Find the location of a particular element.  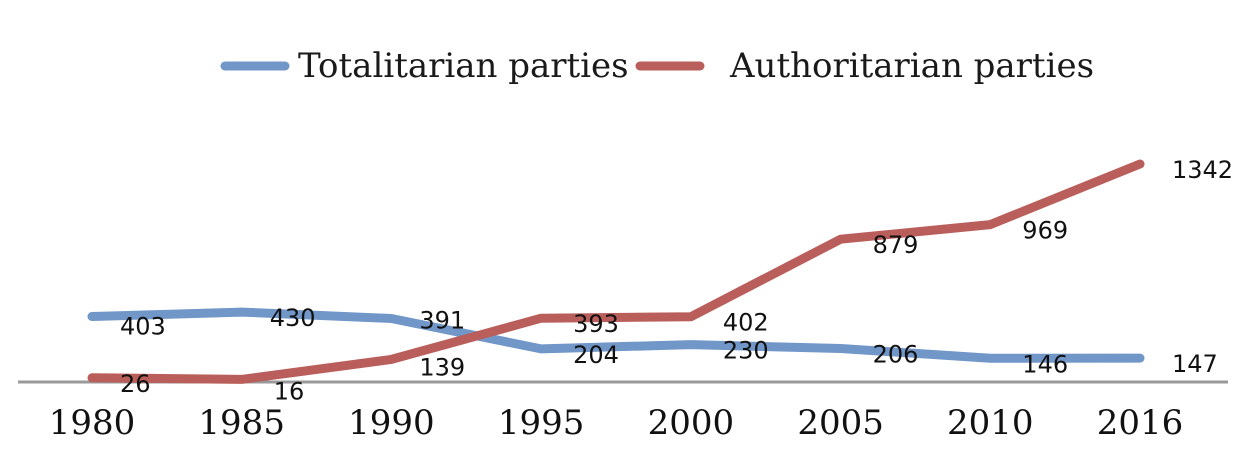

data-label-authoritarian-2000: 402 is located at coordinates (746, 323).